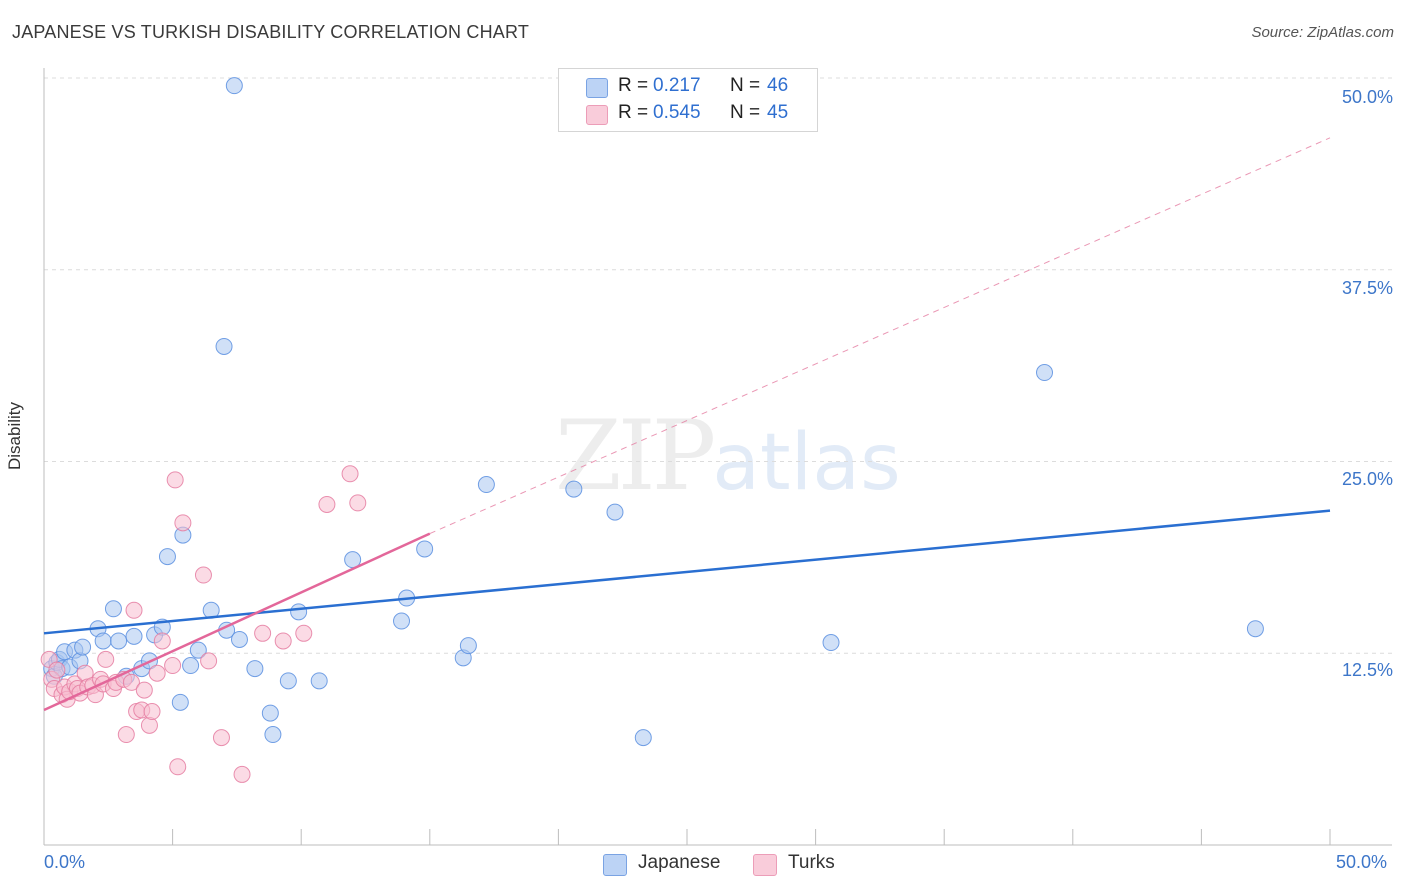 The image size is (1406, 892). I want to click on n-value: 46, so click(778, 85).